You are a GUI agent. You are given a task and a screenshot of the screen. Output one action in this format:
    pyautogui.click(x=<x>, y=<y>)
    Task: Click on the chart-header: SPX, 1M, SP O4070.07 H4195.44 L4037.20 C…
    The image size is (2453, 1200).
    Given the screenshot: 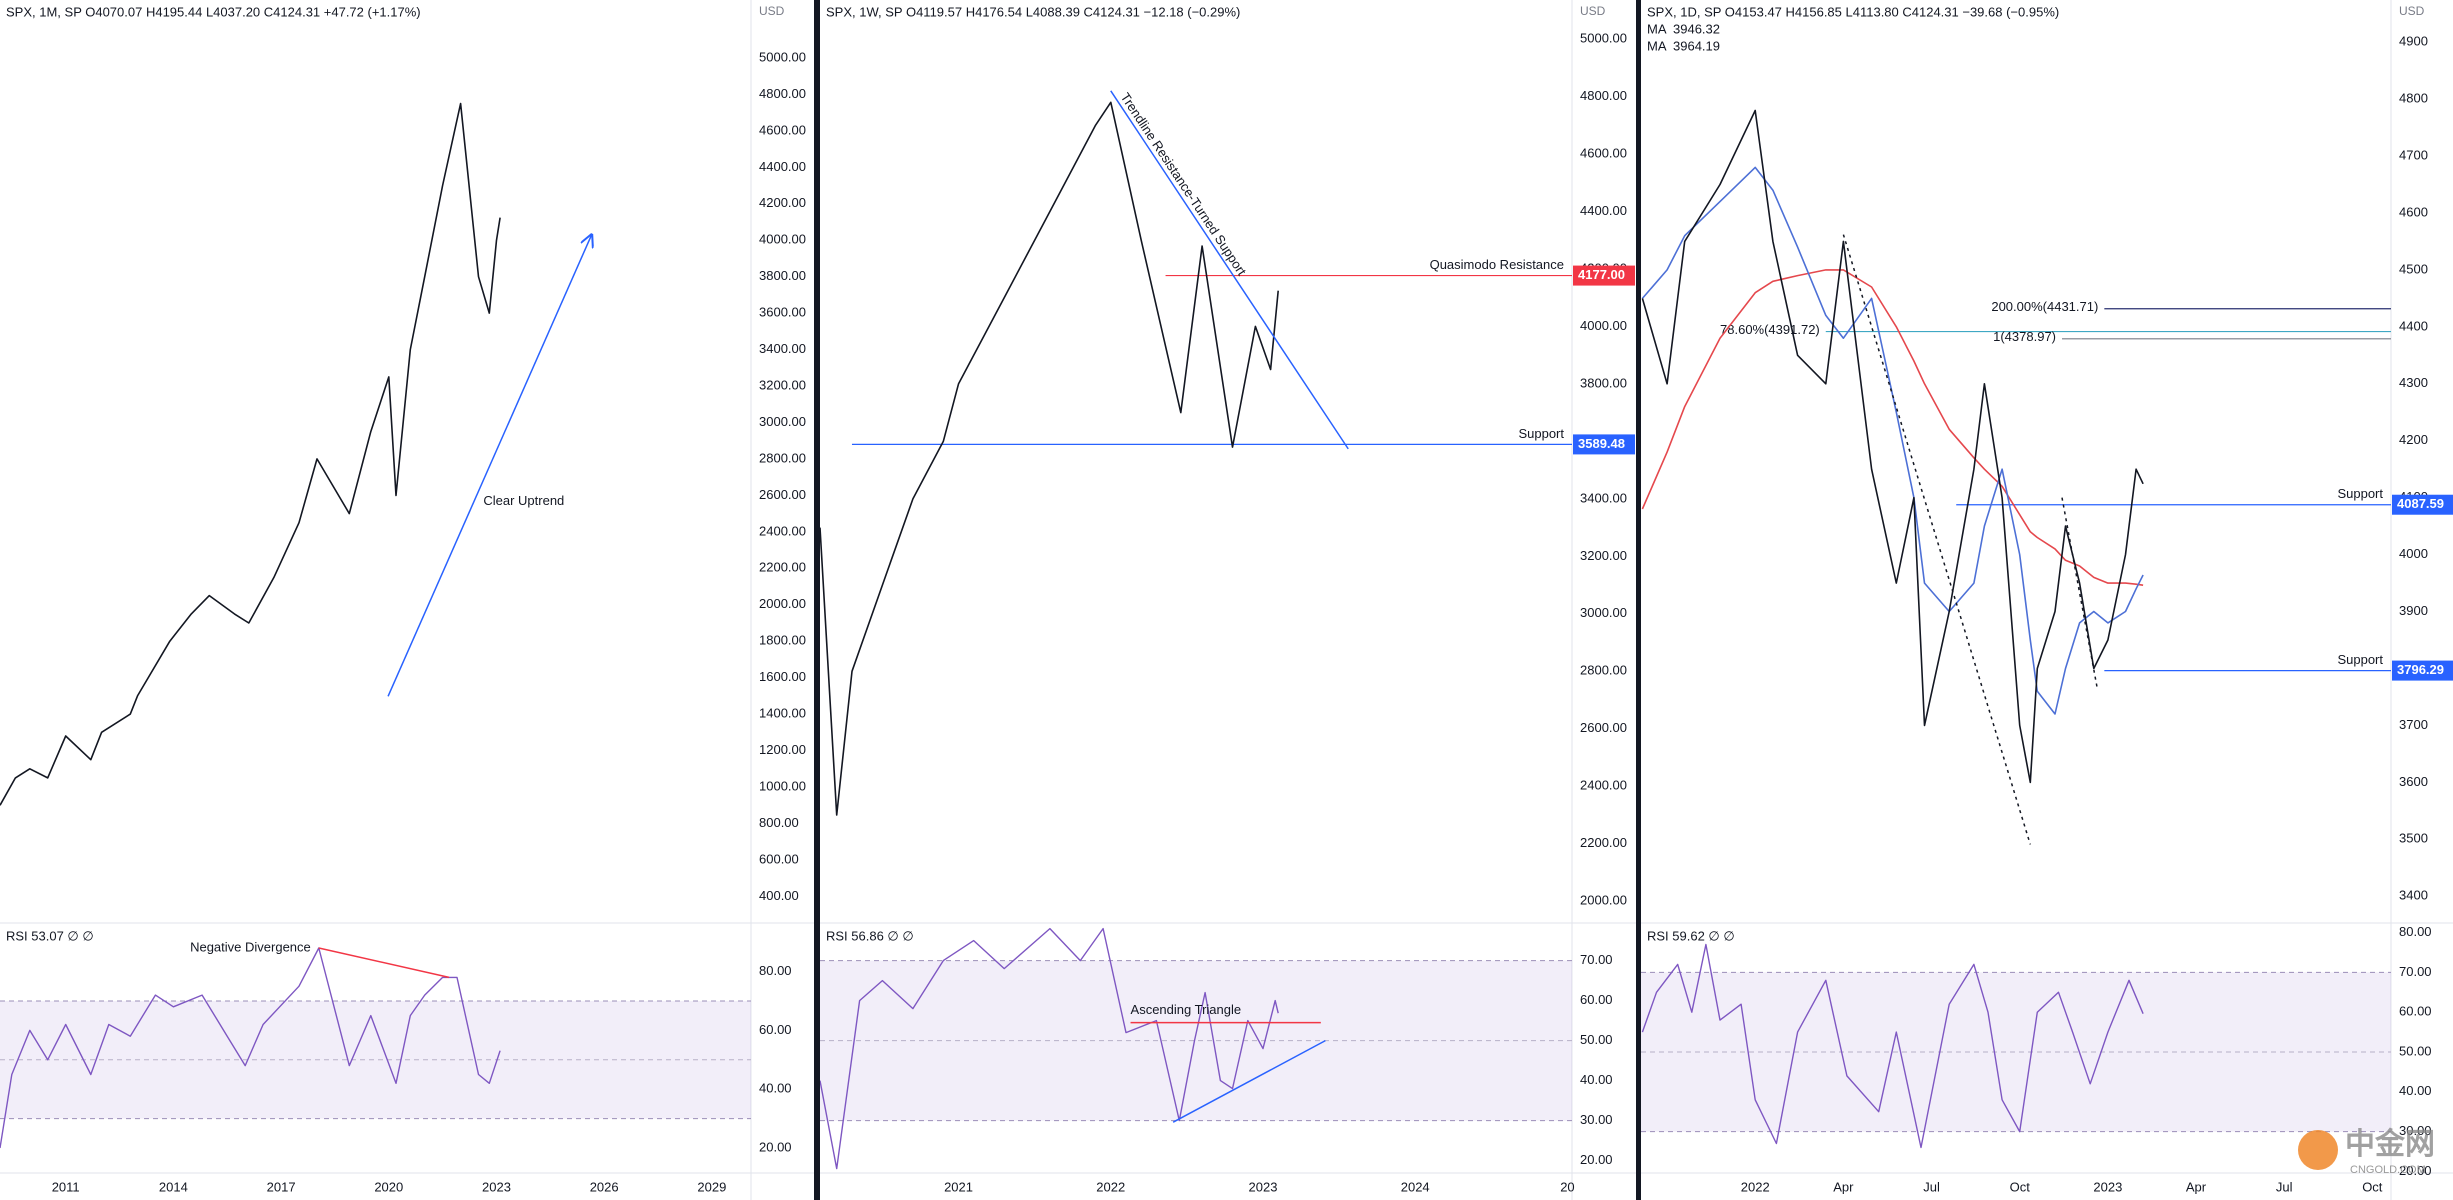 What is the action you would take?
    pyautogui.click(x=213, y=11)
    